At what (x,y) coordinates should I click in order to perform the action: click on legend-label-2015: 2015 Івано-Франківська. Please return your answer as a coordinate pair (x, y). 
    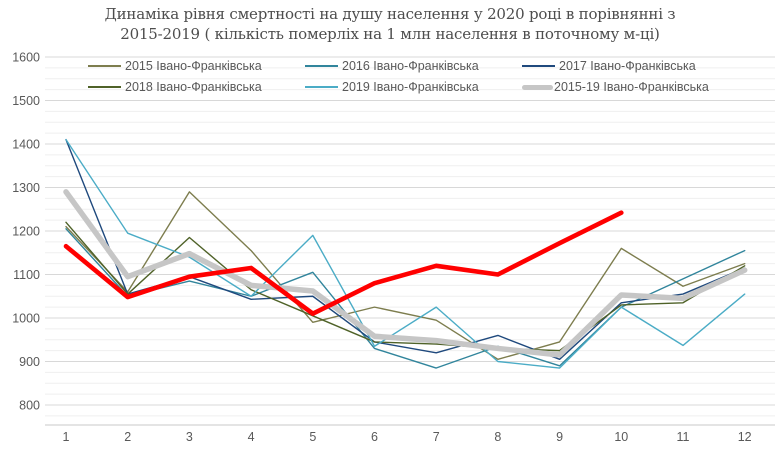
    Looking at the image, I should click on (193, 66).